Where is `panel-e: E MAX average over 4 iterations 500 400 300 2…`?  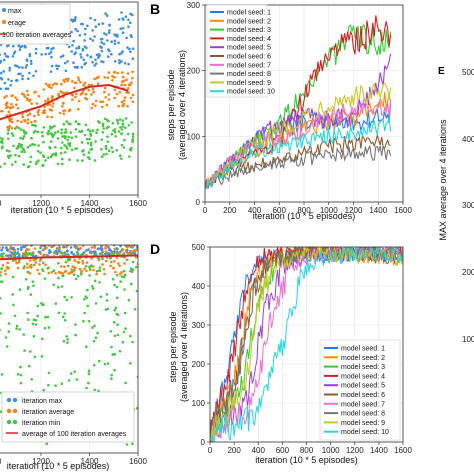
panel-e: E MAX average over 4 iterations 500 400 300 2… is located at coordinates (456, 205).